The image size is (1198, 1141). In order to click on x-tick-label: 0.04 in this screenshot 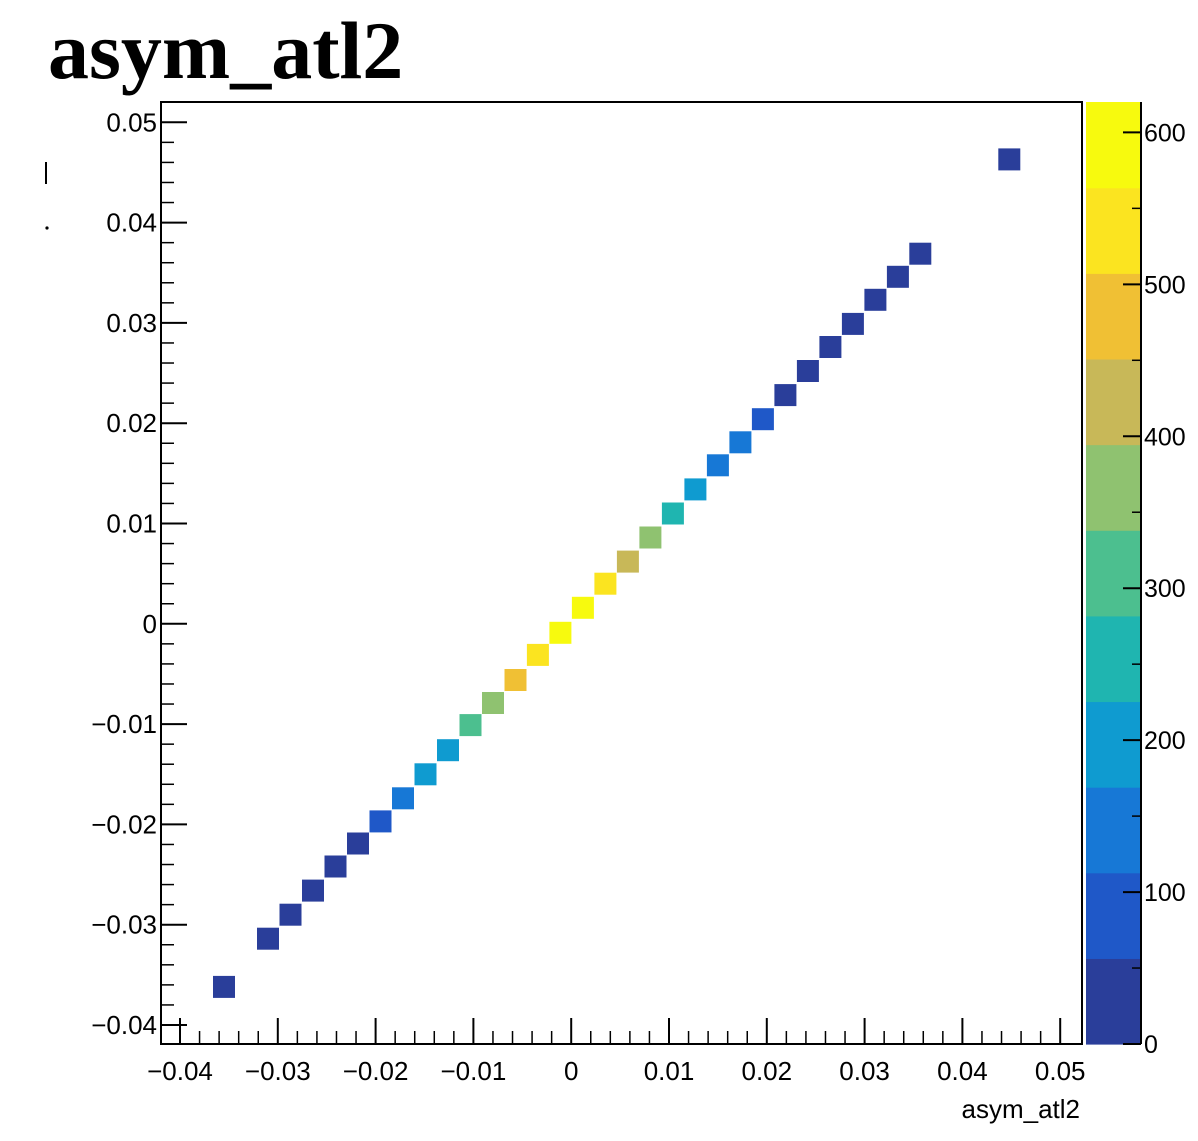, I will do `click(962, 1071)`.